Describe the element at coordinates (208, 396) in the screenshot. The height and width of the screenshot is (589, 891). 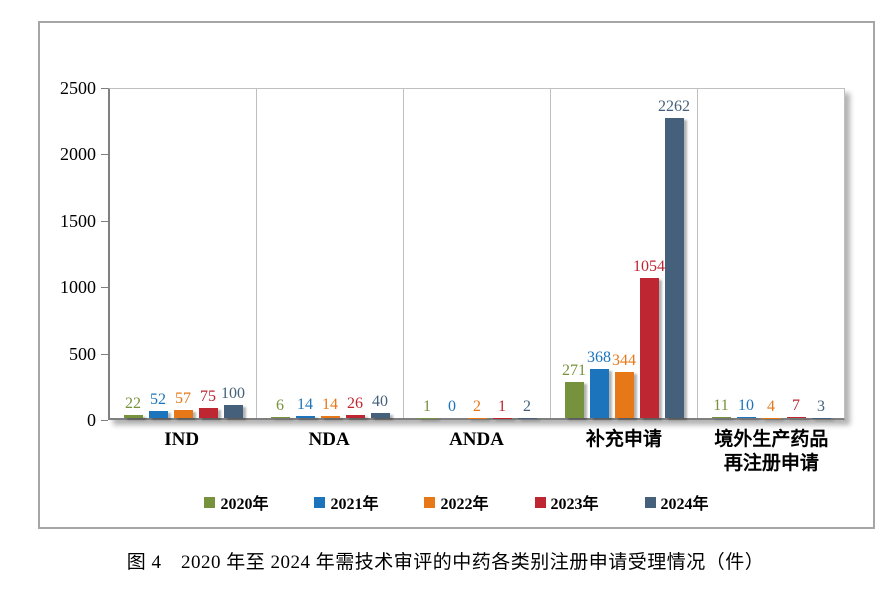
I see `bar-value-label: 75` at that location.